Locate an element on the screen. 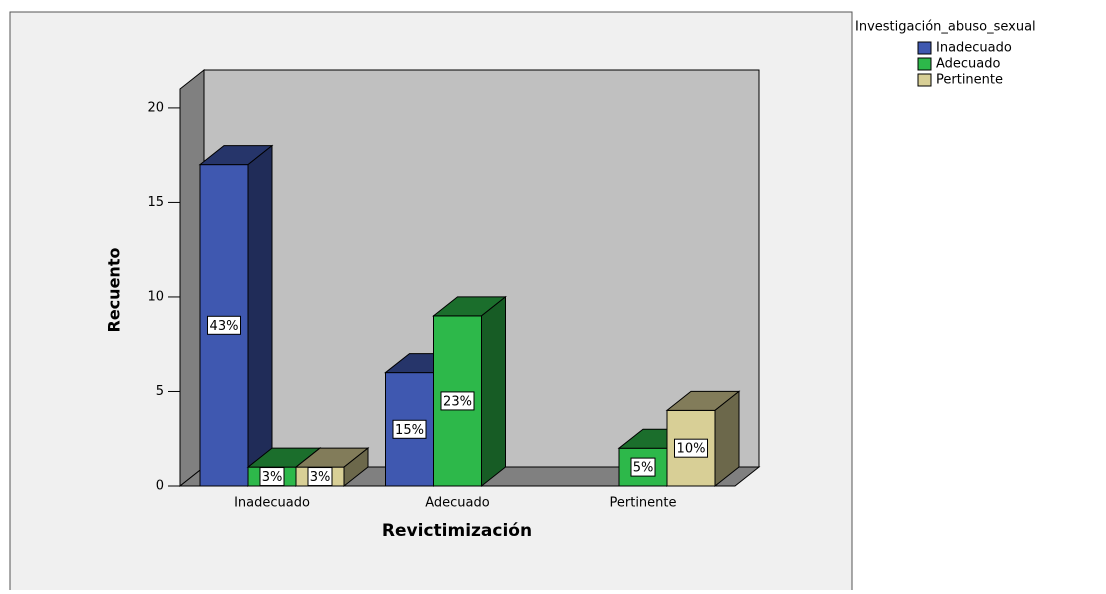 This screenshot has width=1106, height=594. value-label: 15% is located at coordinates (409, 430).